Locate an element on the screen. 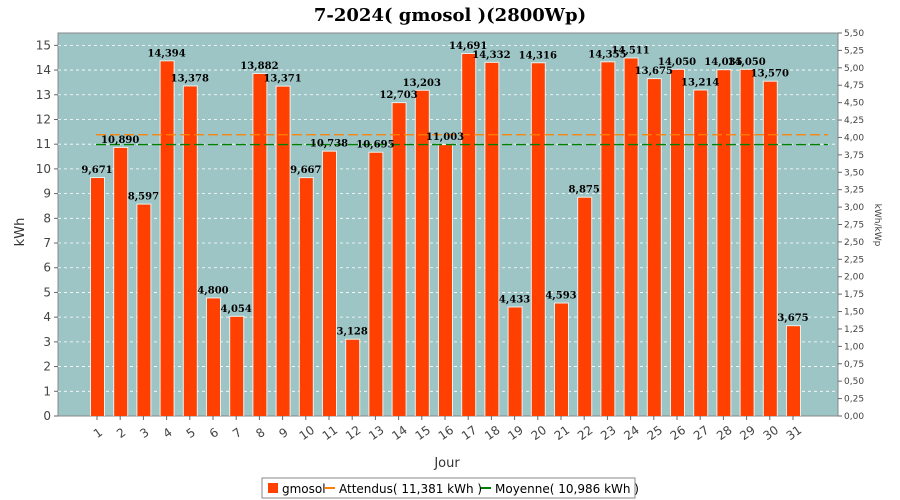 This screenshot has height=500, width=900. x-tick-label: 23 is located at coordinates (608, 433).